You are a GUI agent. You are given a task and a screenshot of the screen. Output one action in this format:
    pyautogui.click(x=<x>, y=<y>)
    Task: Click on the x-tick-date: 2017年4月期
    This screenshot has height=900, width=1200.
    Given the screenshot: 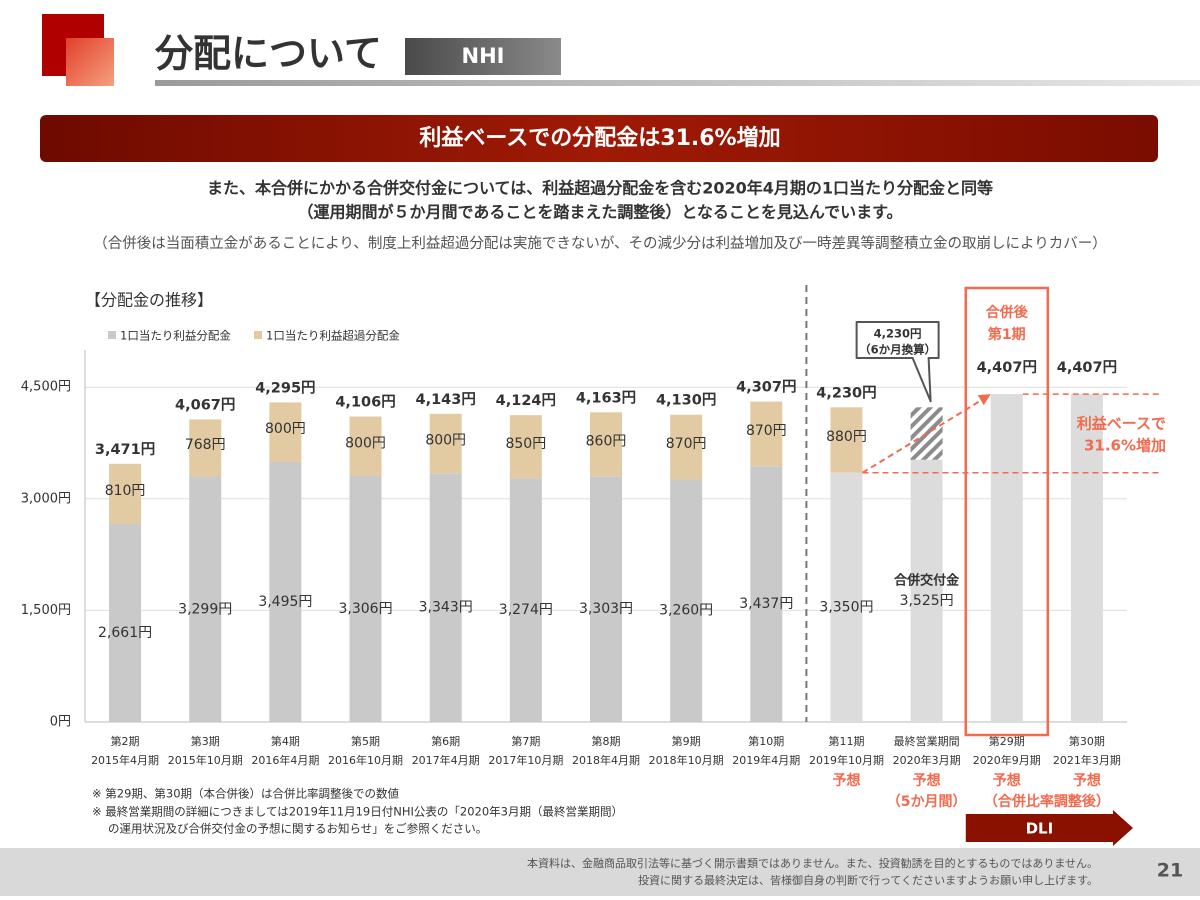 What is the action you would take?
    pyautogui.click(x=446, y=760)
    